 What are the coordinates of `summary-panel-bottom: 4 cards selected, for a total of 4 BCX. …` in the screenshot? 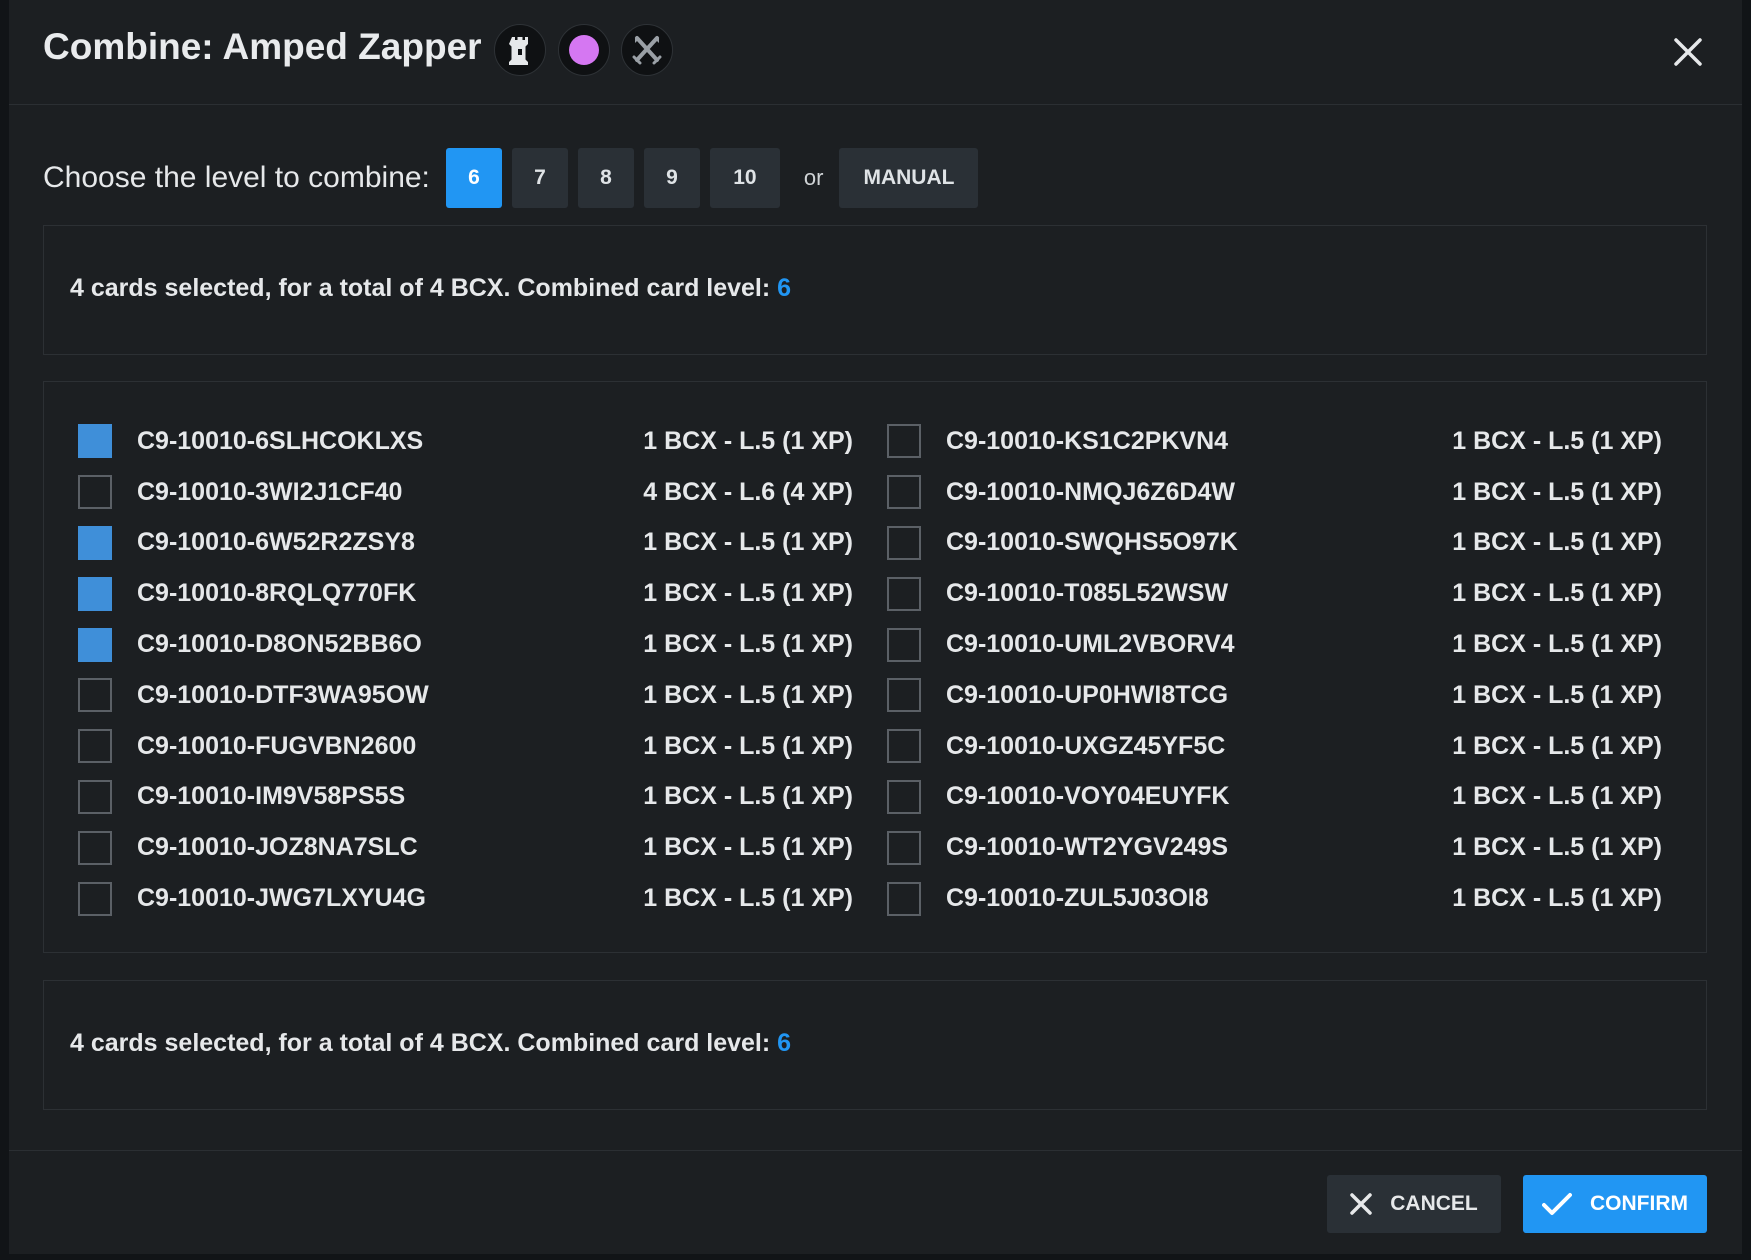 It's located at (875, 1045).